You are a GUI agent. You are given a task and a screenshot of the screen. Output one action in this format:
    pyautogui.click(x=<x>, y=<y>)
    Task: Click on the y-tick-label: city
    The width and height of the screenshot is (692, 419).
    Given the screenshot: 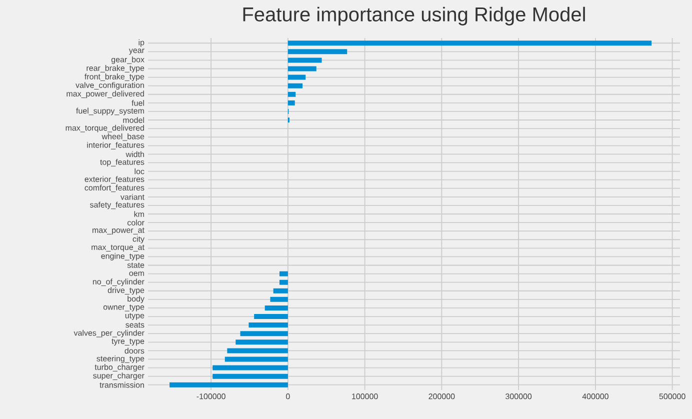 What is the action you would take?
    pyautogui.click(x=138, y=240)
    